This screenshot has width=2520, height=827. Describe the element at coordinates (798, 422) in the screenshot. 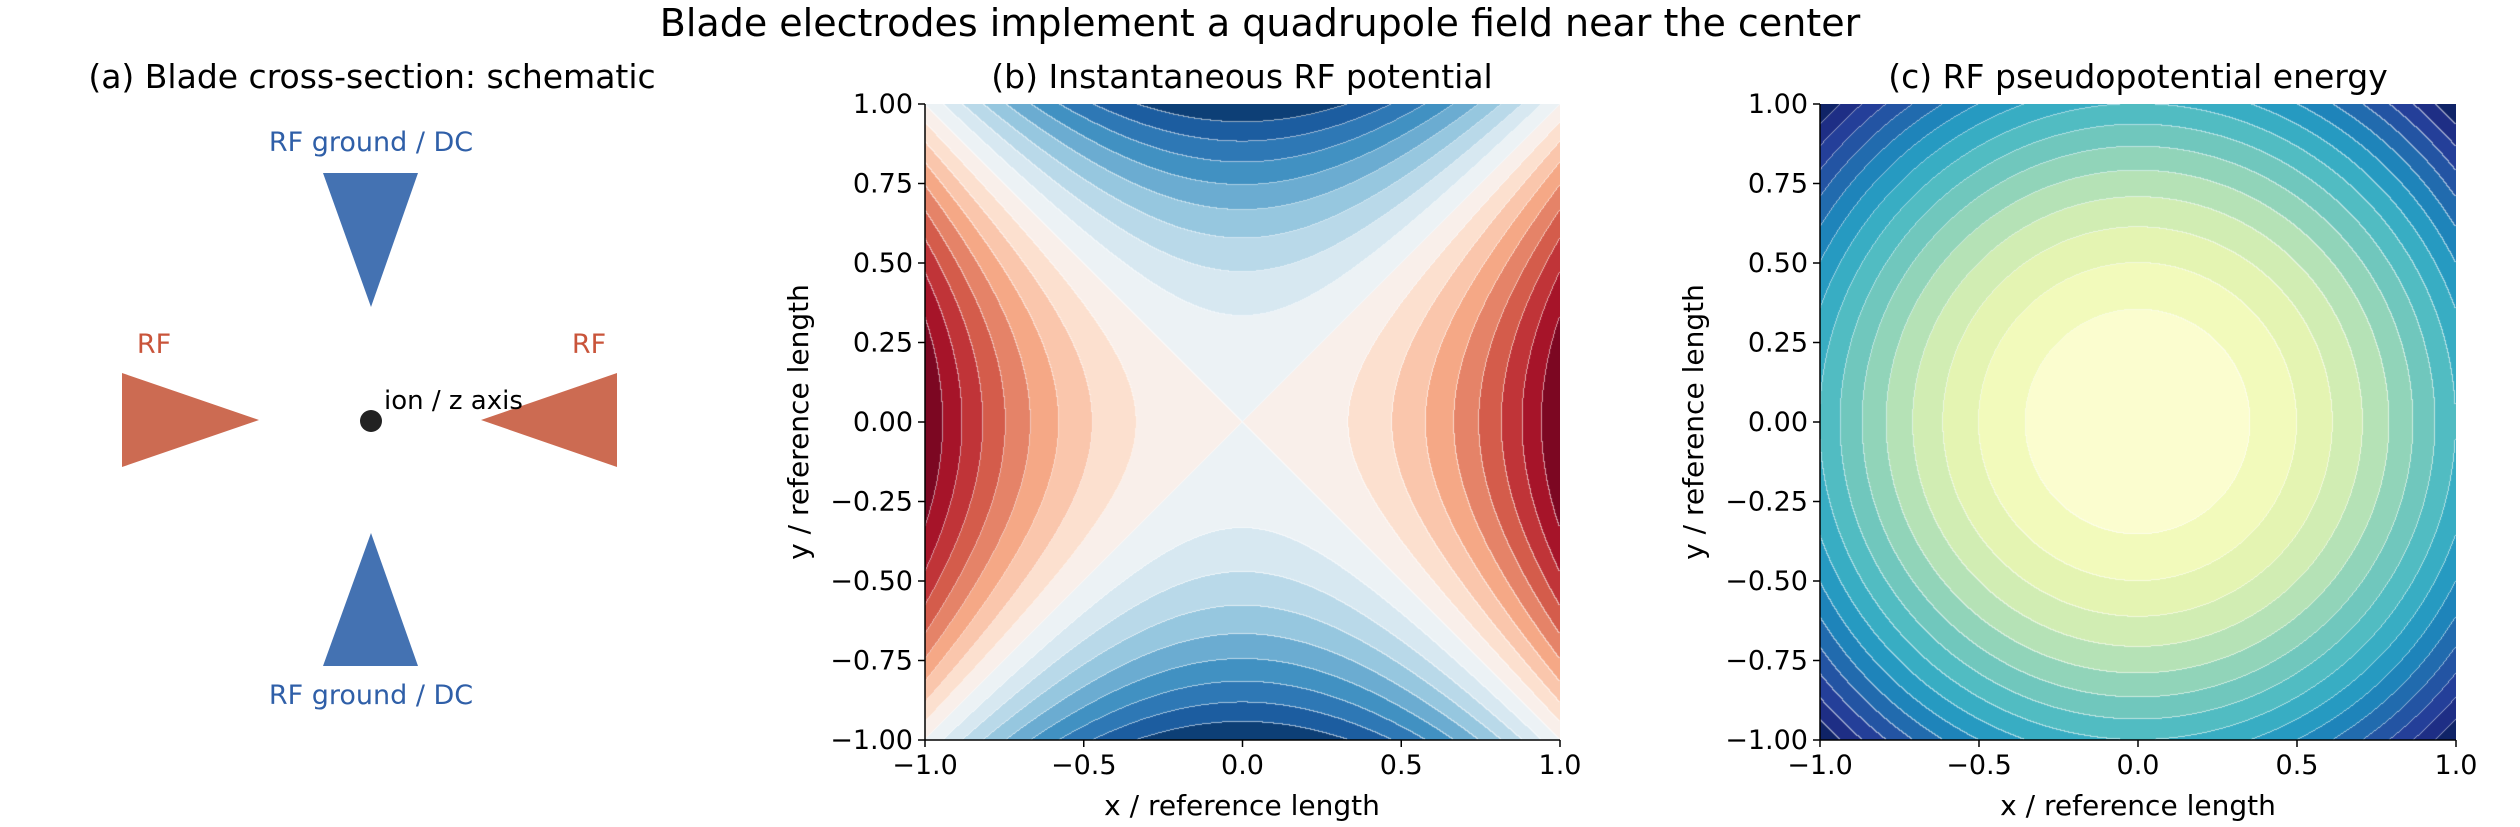

I see `panel-b-ylabel: y / reference length` at that location.